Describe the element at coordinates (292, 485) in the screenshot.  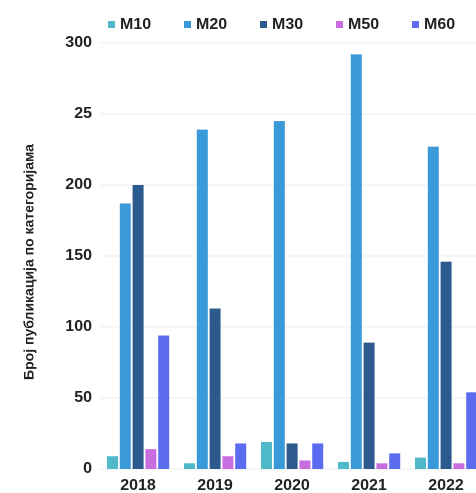
I see `x-tick-label: 2020` at that location.